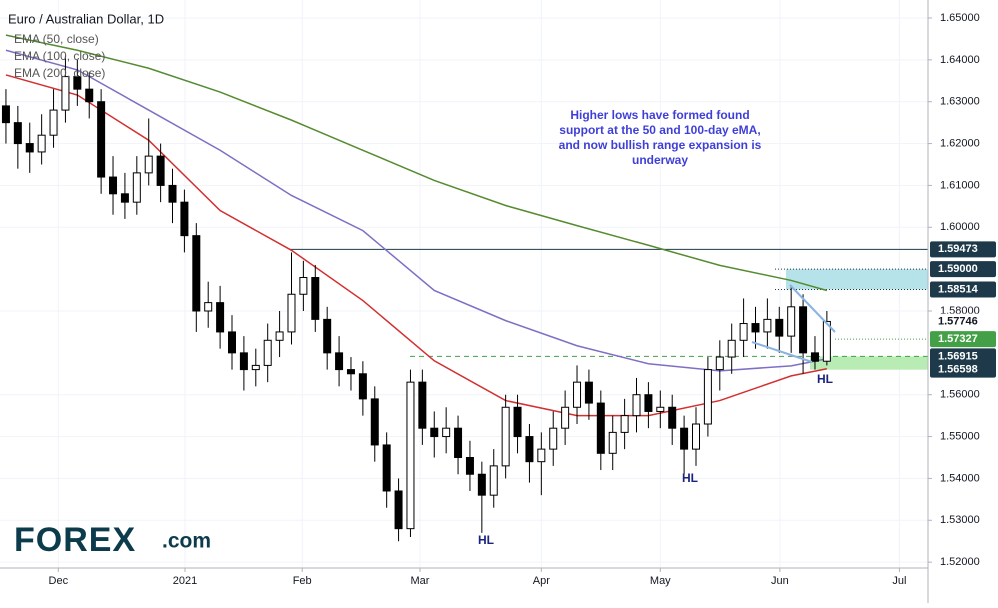 This screenshot has height=608, width=998. I want to click on y-tick-label: 1.60000, so click(960, 227).